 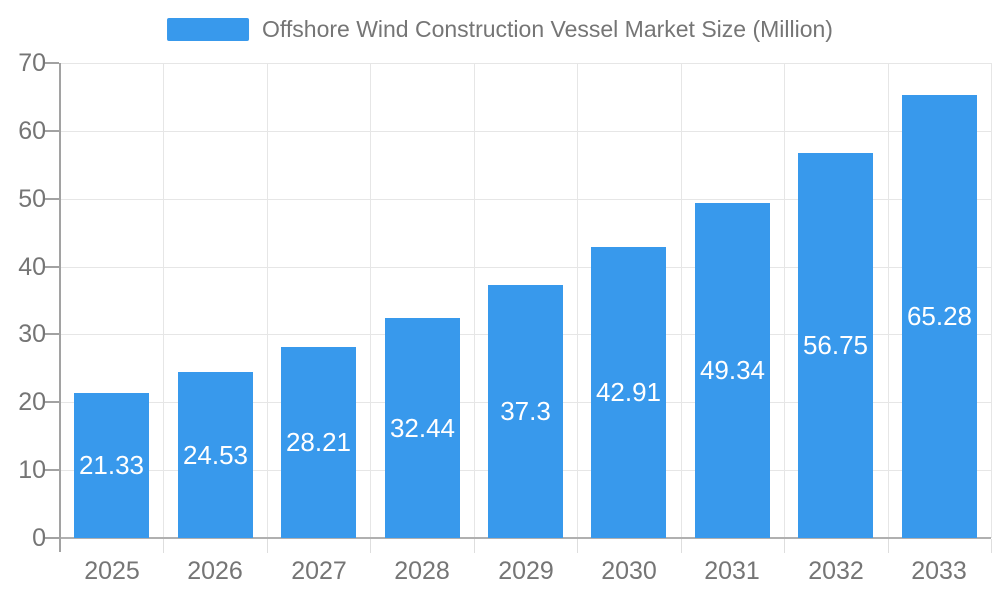 I want to click on x-axis-label: 2032, so click(x=836, y=571).